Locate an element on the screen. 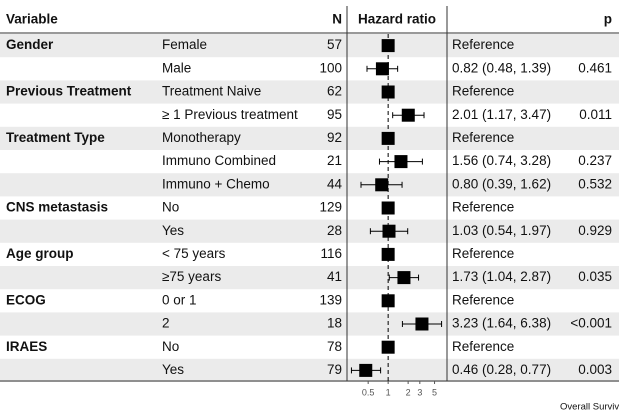 Image resolution: width=619 pixels, height=414 pixels. p-value: 0.461 is located at coordinates (595, 67).